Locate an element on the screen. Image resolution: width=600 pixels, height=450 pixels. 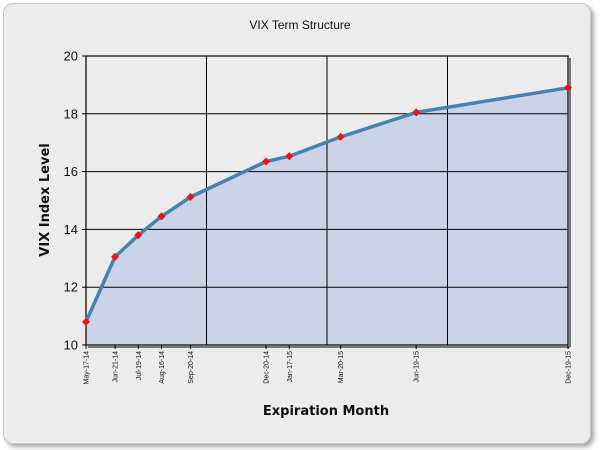
x-tick-label: Sep-20-14 is located at coordinates (191, 367).